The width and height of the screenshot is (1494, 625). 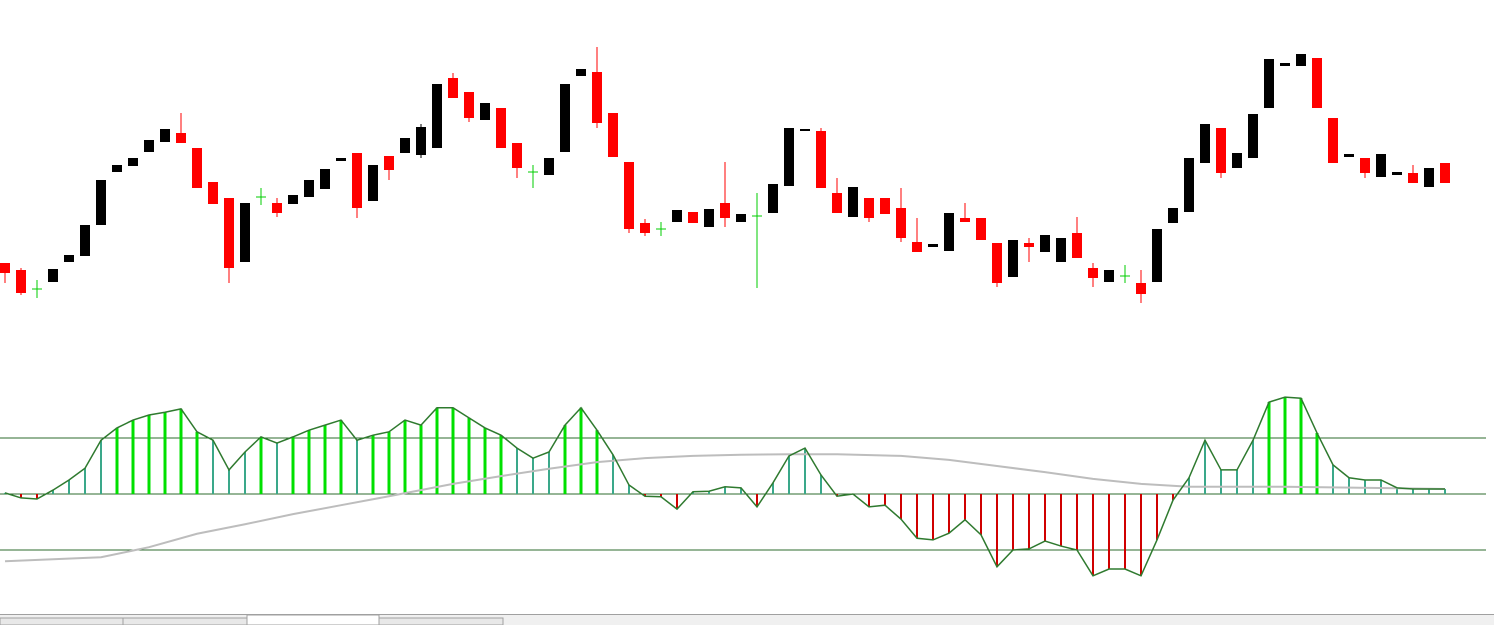 I want to click on tab-bar, so click(x=747, y=619).